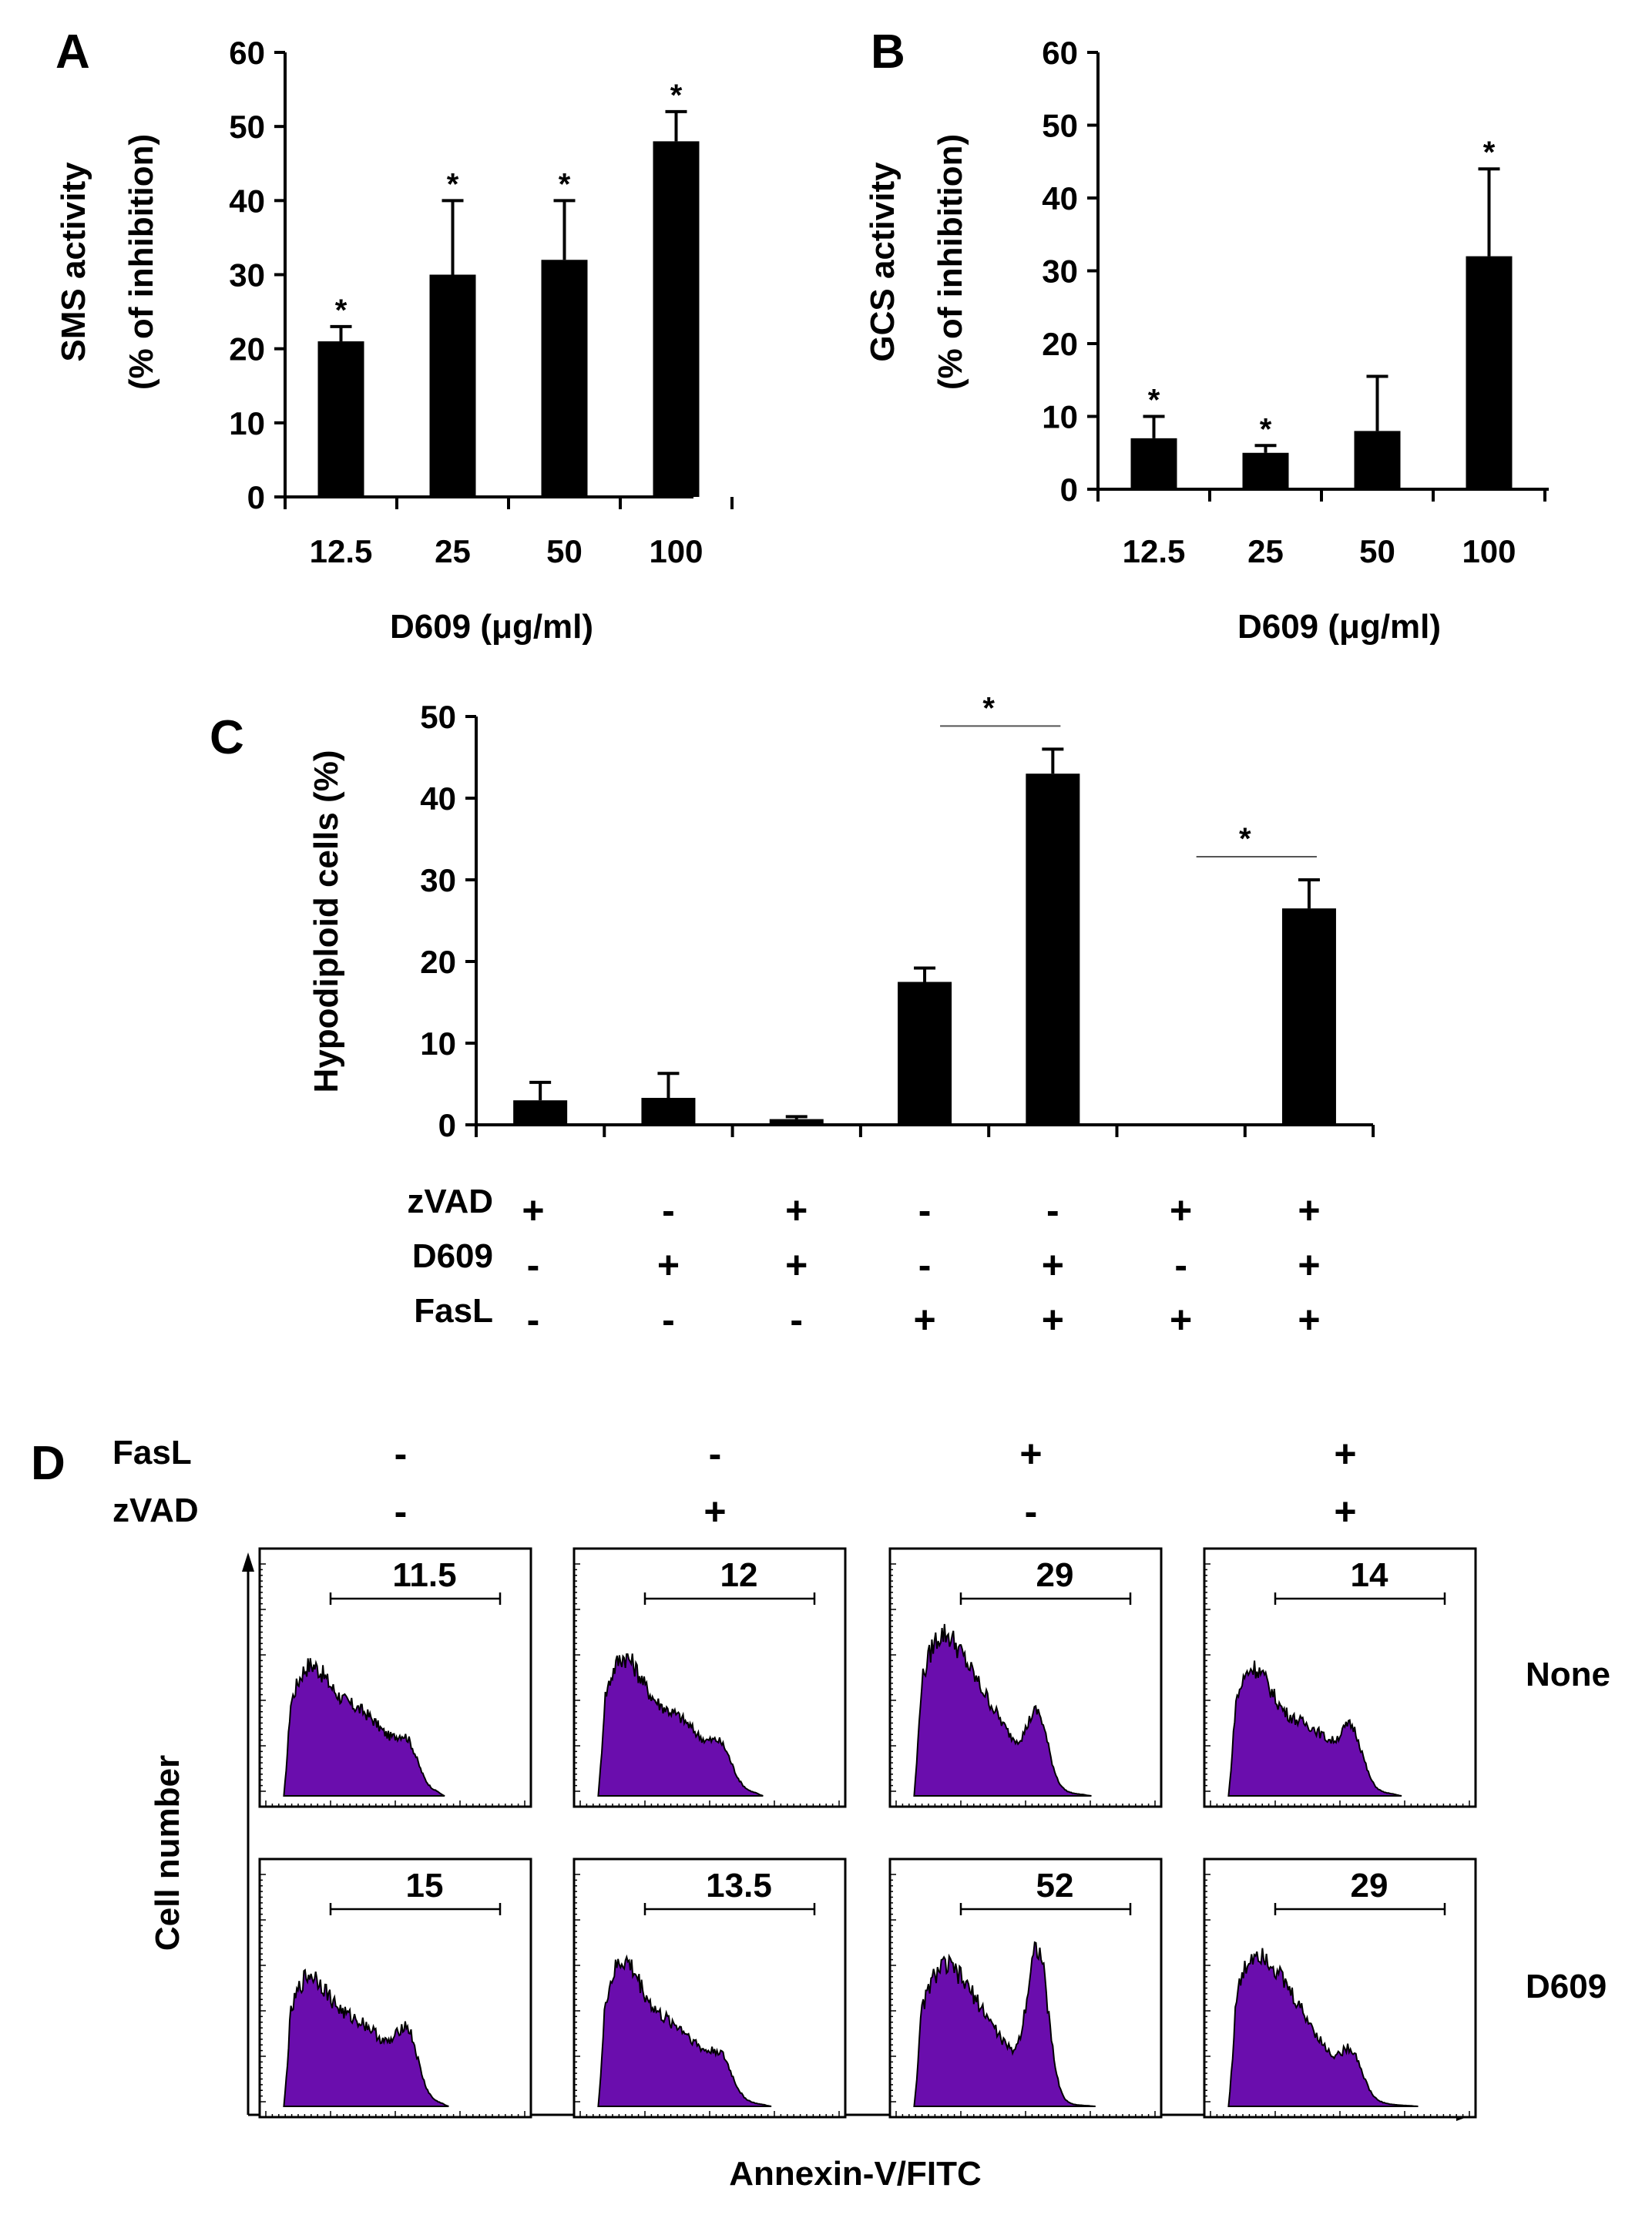 Image resolution: width=1652 pixels, height=2225 pixels. Describe the element at coordinates (1489, 551) in the screenshot. I see `b-category-label: 100` at that location.